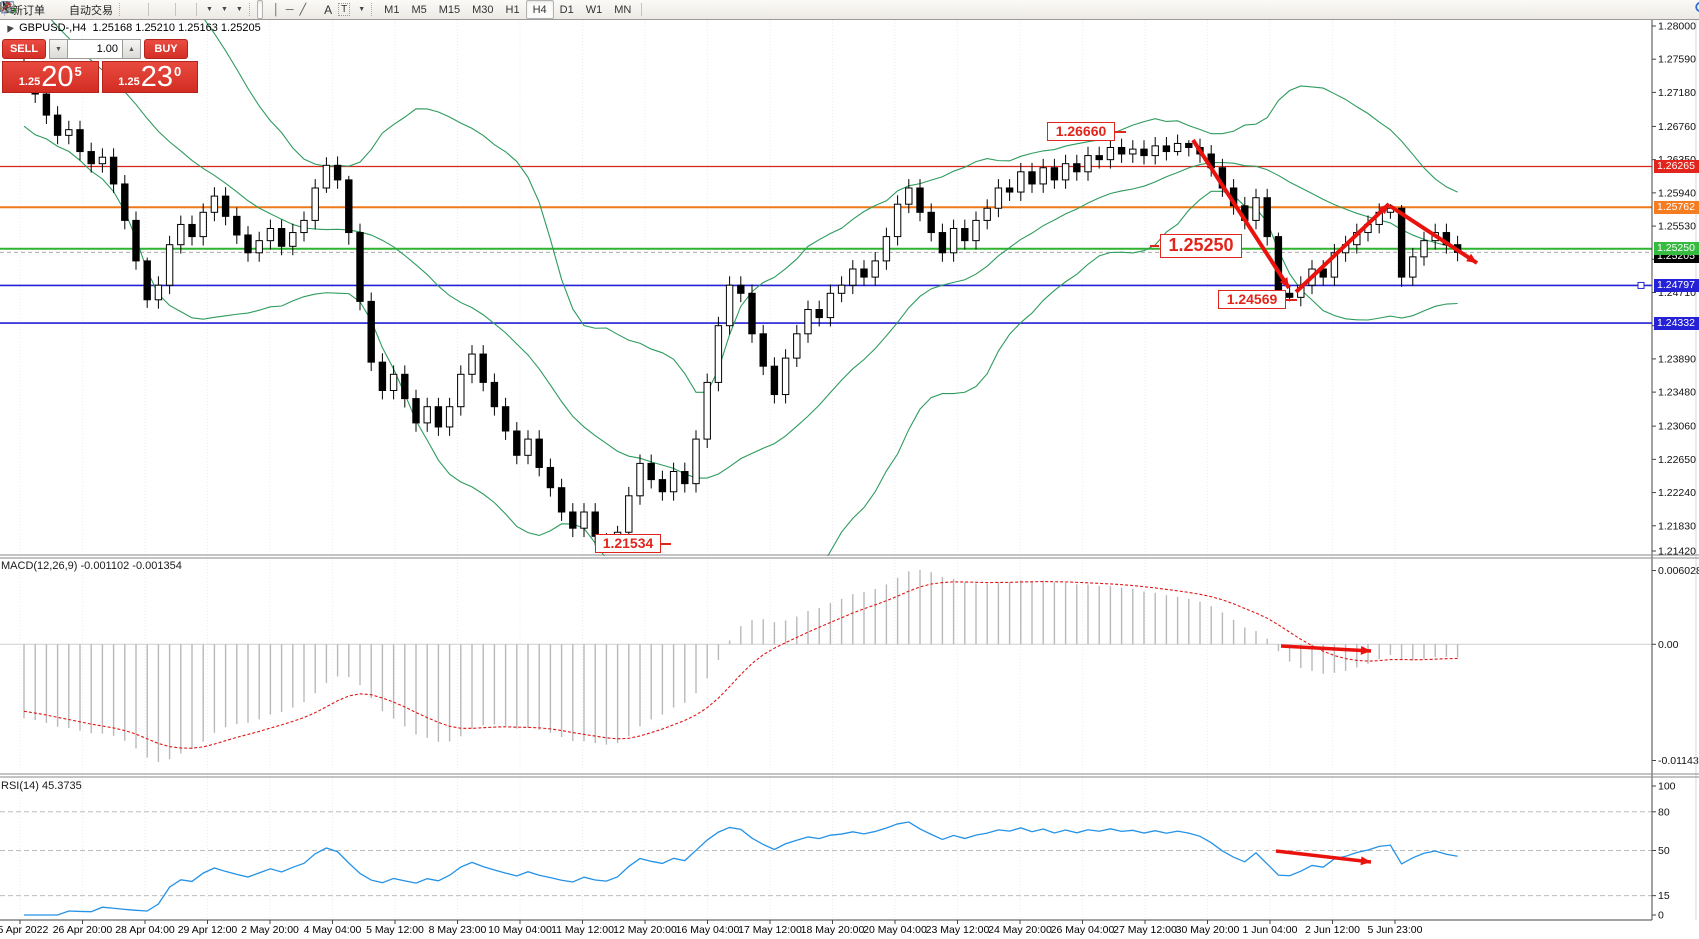 The width and height of the screenshot is (1699, 939). What do you see at coordinates (344, 9) in the screenshot?
I see `text-label-tool-button: T` at bounding box center [344, 9].